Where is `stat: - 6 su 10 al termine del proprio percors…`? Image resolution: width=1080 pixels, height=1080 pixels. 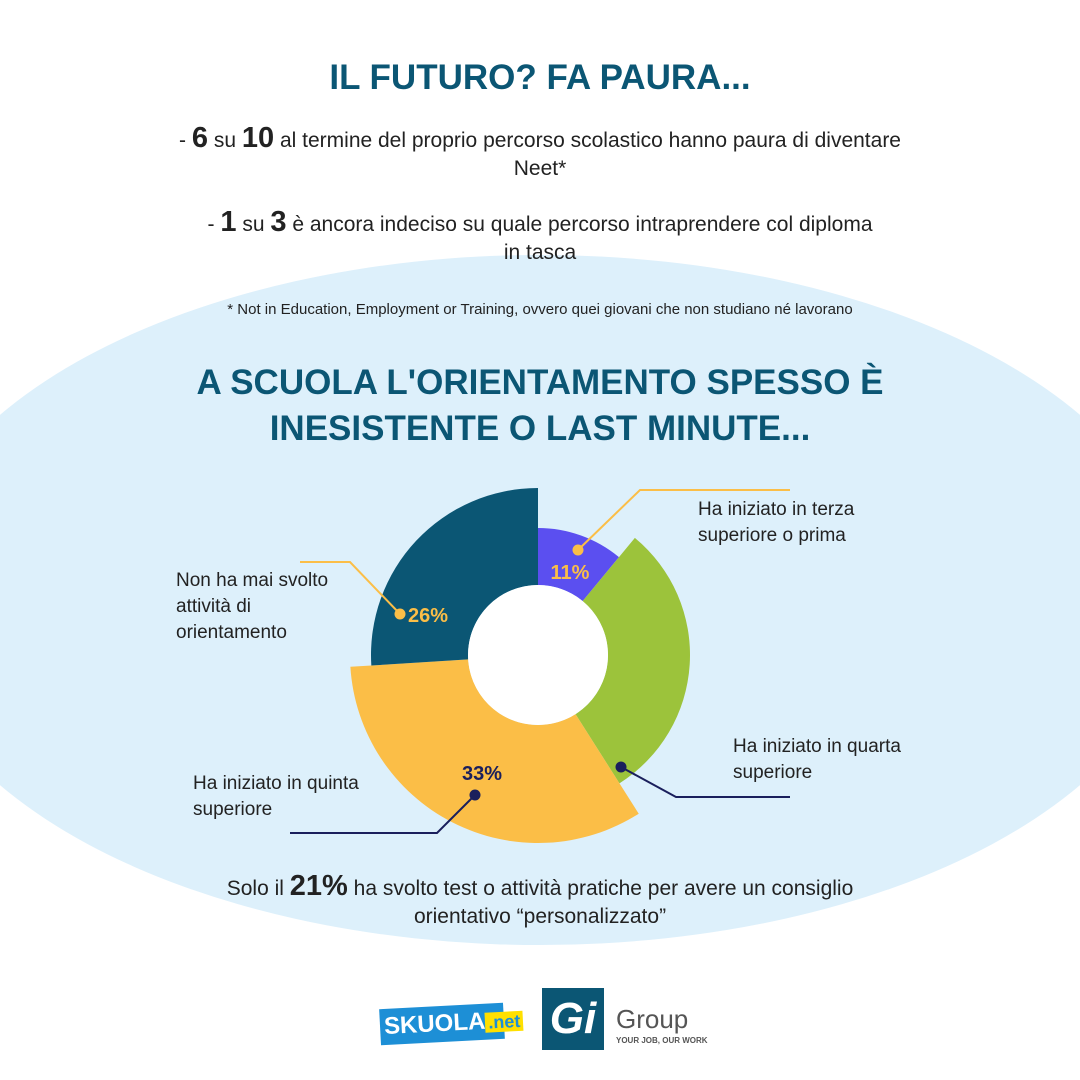
stat: - 6 su 10 al termine del proprio percors… is located at coordinates (540, 153).